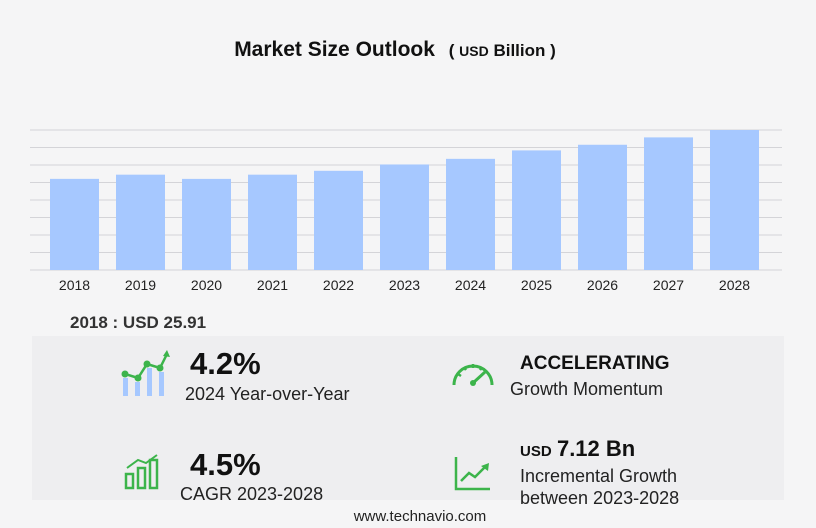 The width and height of the screenshot is (816, 528). Describe the element at coordinates (472, 474) in the screenshot. I see `trend-line-icon` at that location.